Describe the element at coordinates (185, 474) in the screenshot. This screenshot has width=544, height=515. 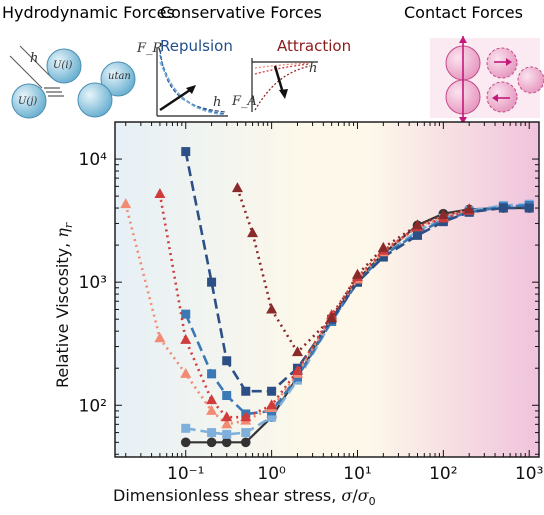
I see `x-tick-label: 10⁻¹` at that location.